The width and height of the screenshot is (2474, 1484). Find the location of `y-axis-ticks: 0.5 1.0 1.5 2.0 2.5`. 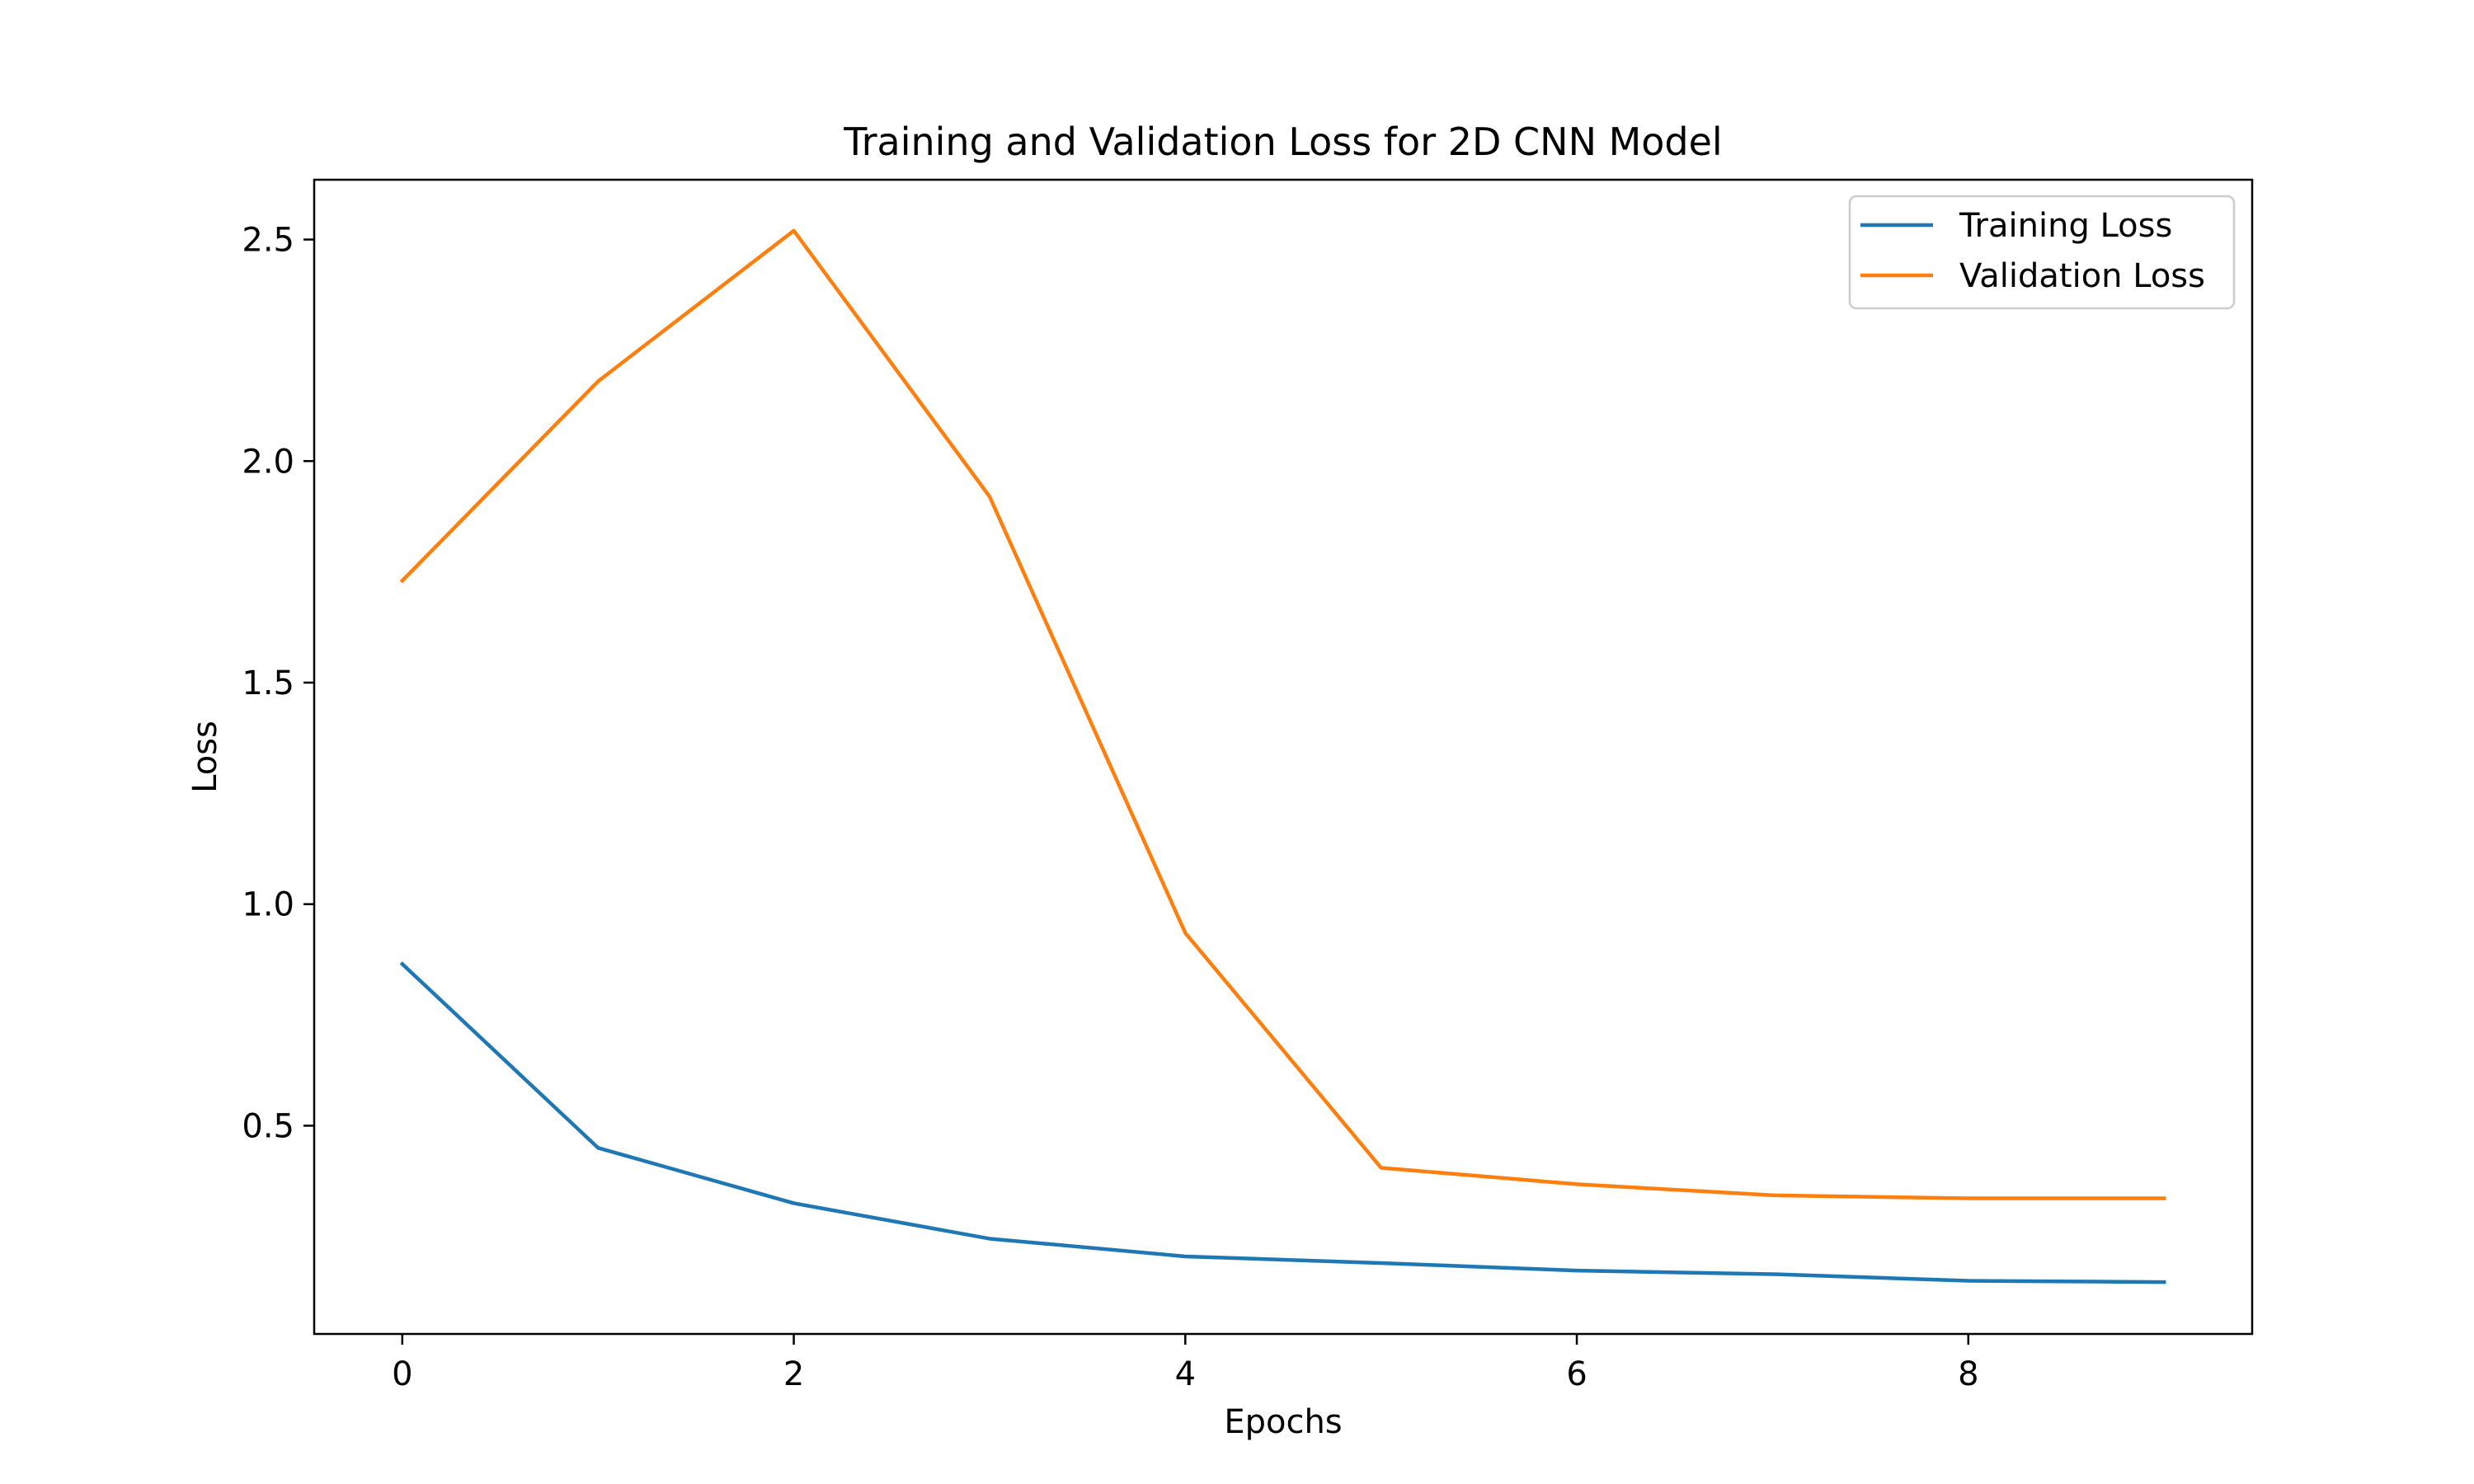

y-axis-ticks: 0.5 1.0 1.5 2.0 2.5 is located at coordinates (278, 683).